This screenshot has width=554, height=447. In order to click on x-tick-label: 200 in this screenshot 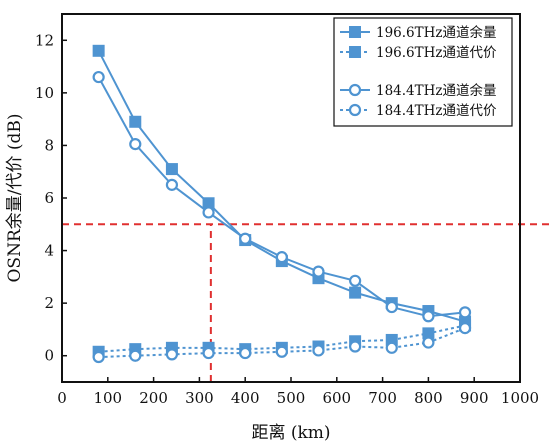, I will do `click(153, 398)`.